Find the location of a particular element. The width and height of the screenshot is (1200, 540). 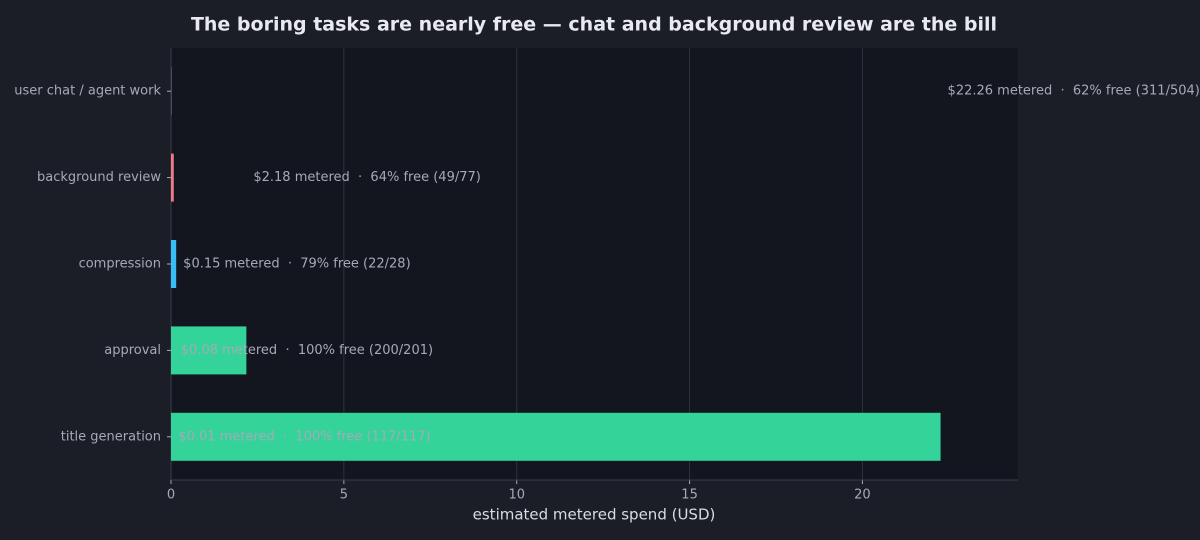

annotation: $2.18 metered · 64% free (49/77) is located at coordinates (366, 177).